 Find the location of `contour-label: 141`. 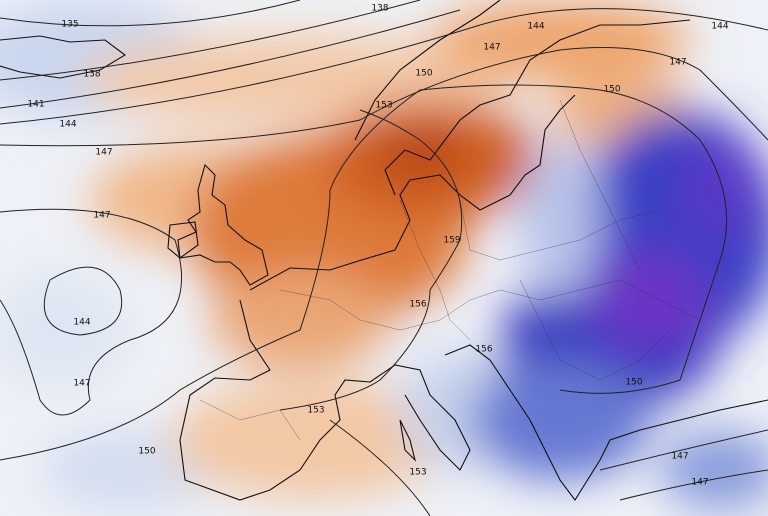

contour-label: 141 is located at coordinates (35, 105).